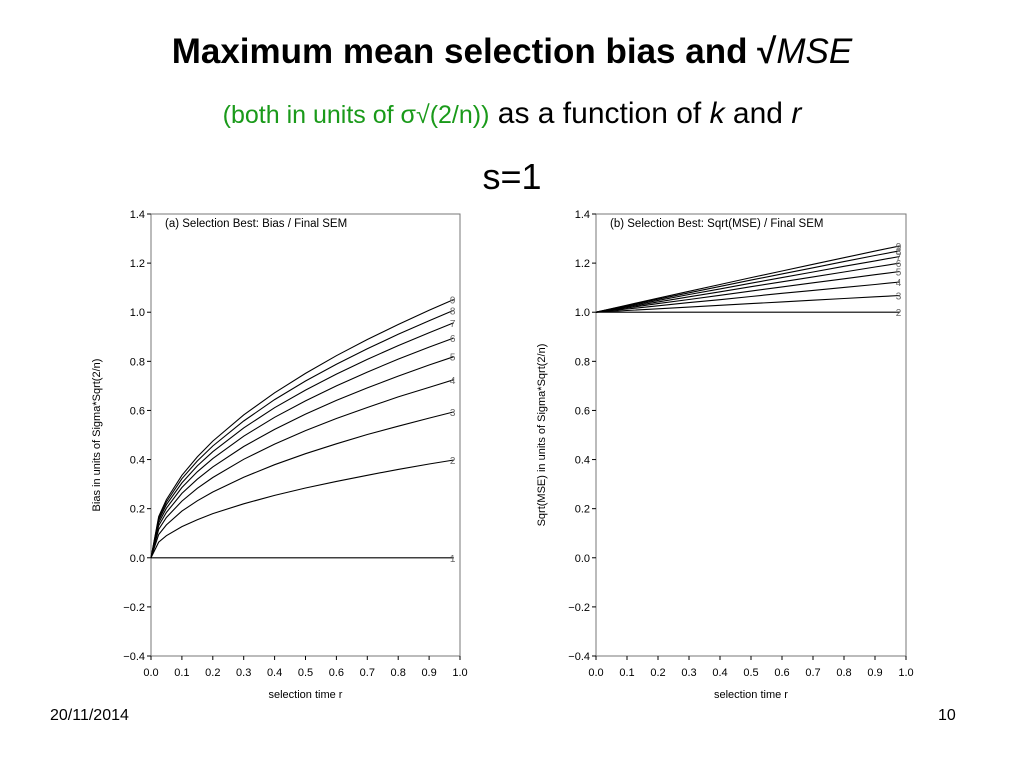 This screenshot has height=768, width=1024. What do you see at coordinates (512, 176) in the screenshot?
I see `subtitle-s-value: s=1` at bounding box center [512, 176].